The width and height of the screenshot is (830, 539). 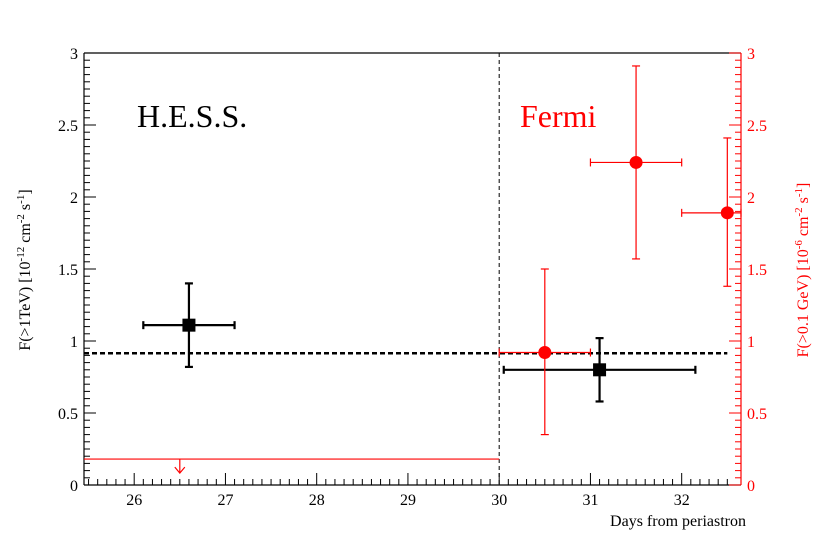 What do you see at coordinates (751, 342) in the screenshot?
I see `right-tick-label: 1` at bounding box center [751, 342].